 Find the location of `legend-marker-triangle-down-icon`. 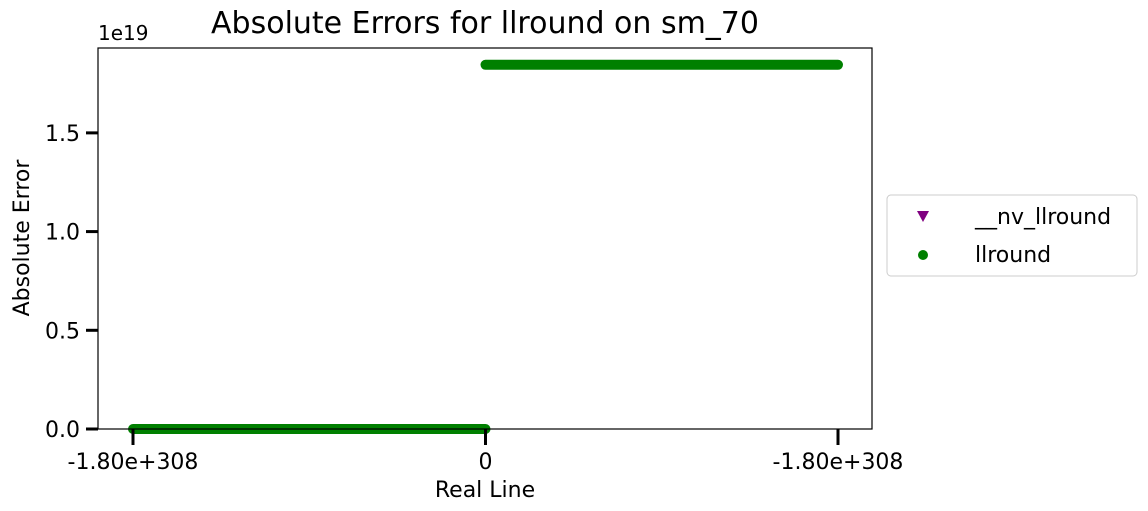

legend-marker-triangle-down-icon is located at coordinates (923, 216).